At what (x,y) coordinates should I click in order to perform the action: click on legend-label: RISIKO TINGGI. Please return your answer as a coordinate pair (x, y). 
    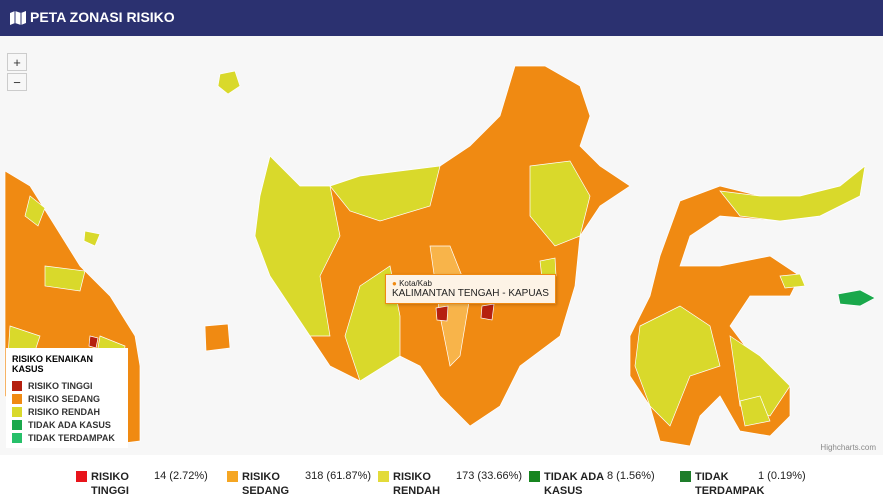
    Looking at the image, I should click on (60, 385).